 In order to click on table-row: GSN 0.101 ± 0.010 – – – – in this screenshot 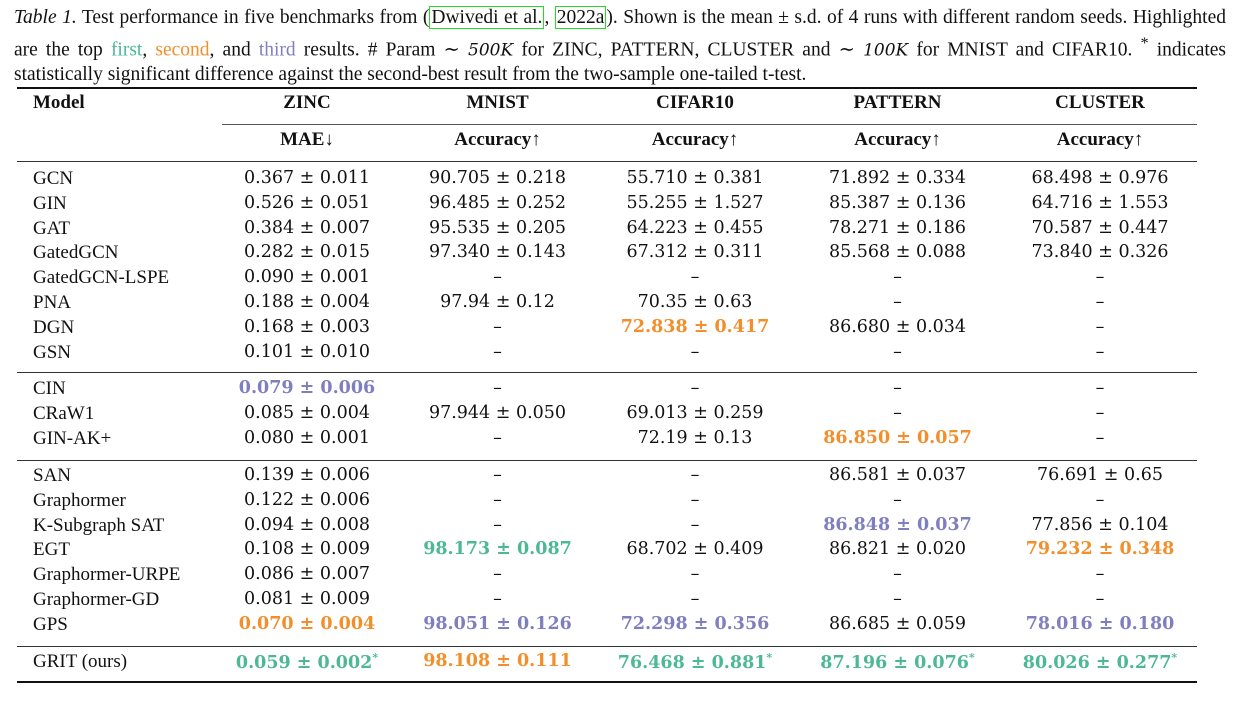, I will do `click(620, 354)`.